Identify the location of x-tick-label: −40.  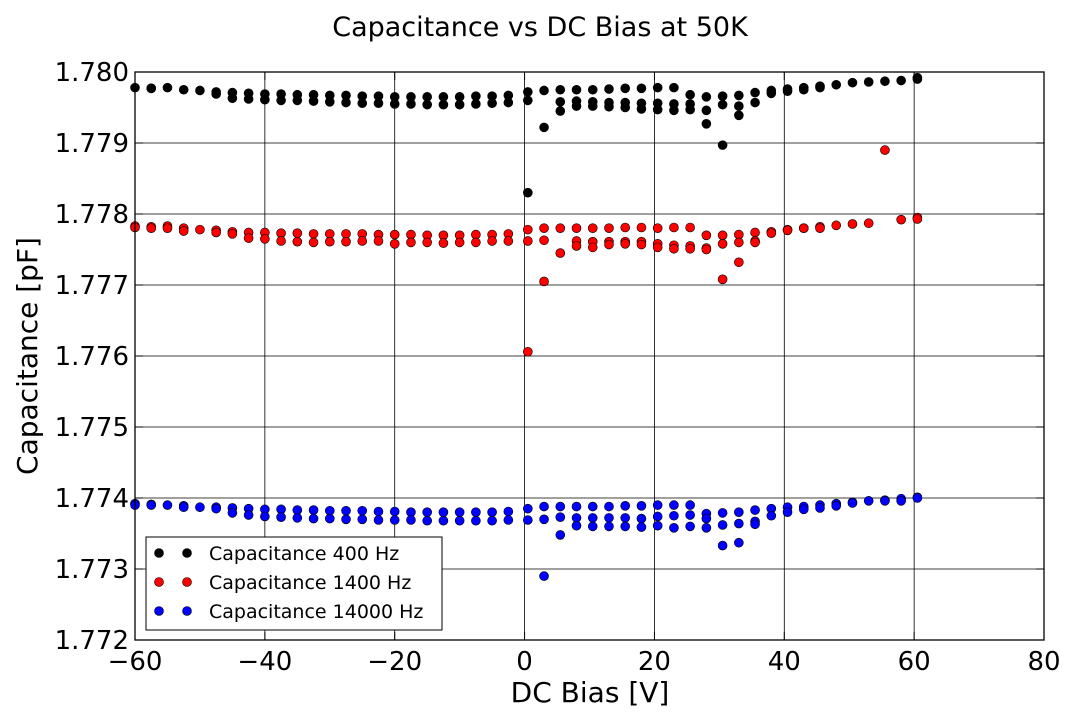
(264, 662).